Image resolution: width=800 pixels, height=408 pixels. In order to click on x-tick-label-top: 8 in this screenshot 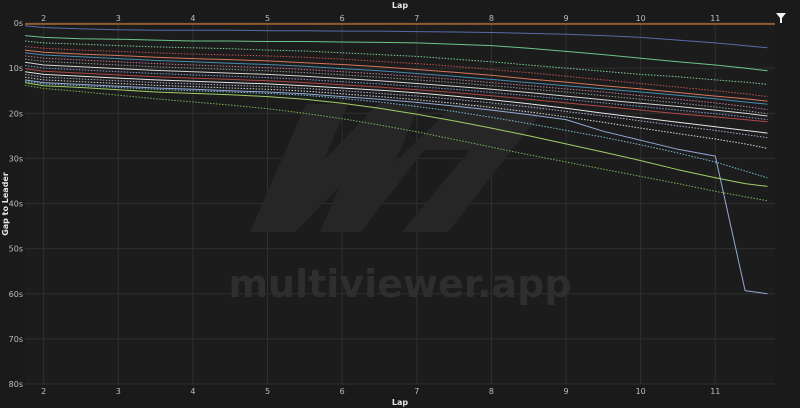, I will do `click(491, 18)`.